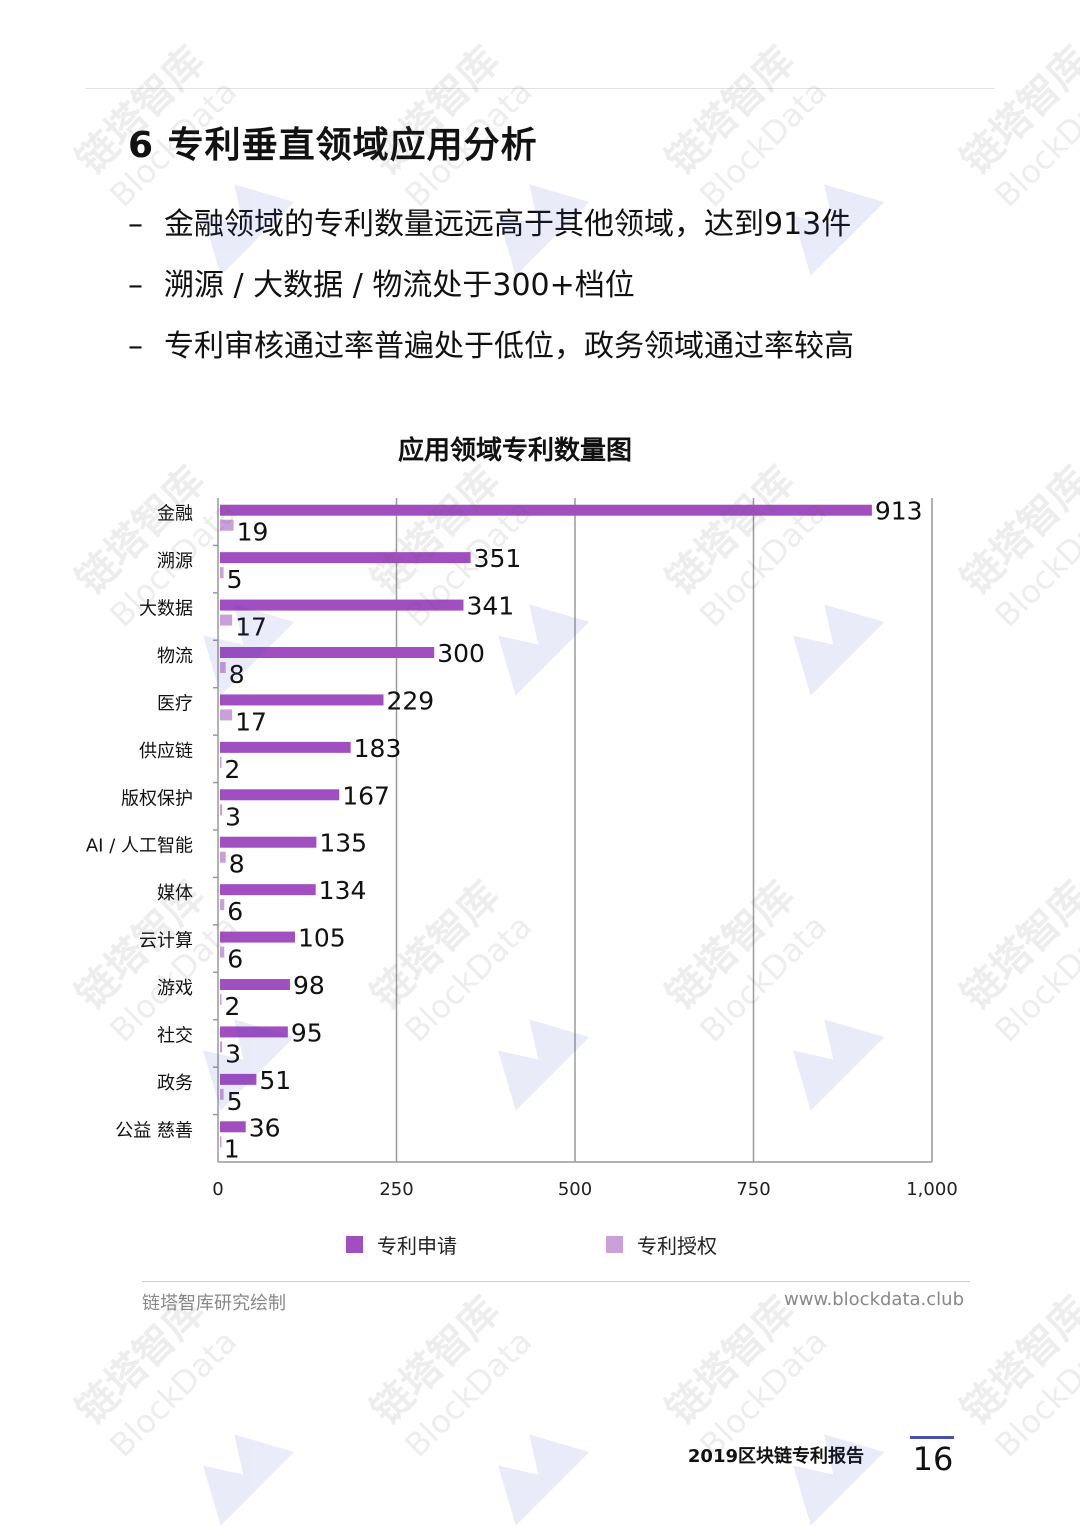 This screenshot has width=1080, height=1527. I want to click on category-label: 云计算, so click(166, 941).